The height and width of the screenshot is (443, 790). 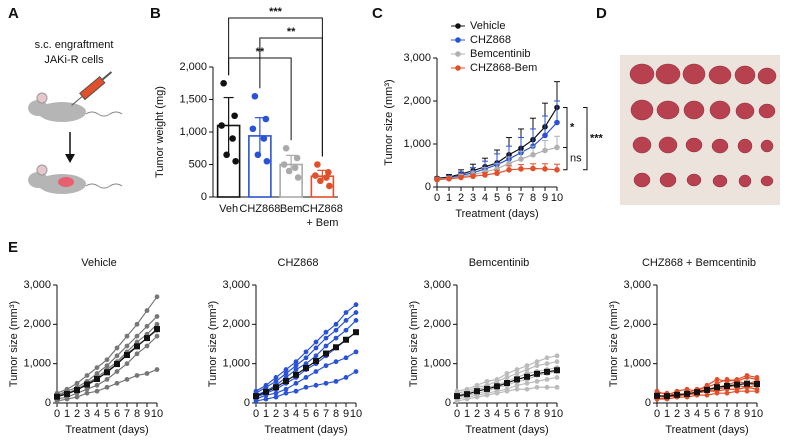 I want to click on x-tick-label: 0, so click(x=457, y=414).